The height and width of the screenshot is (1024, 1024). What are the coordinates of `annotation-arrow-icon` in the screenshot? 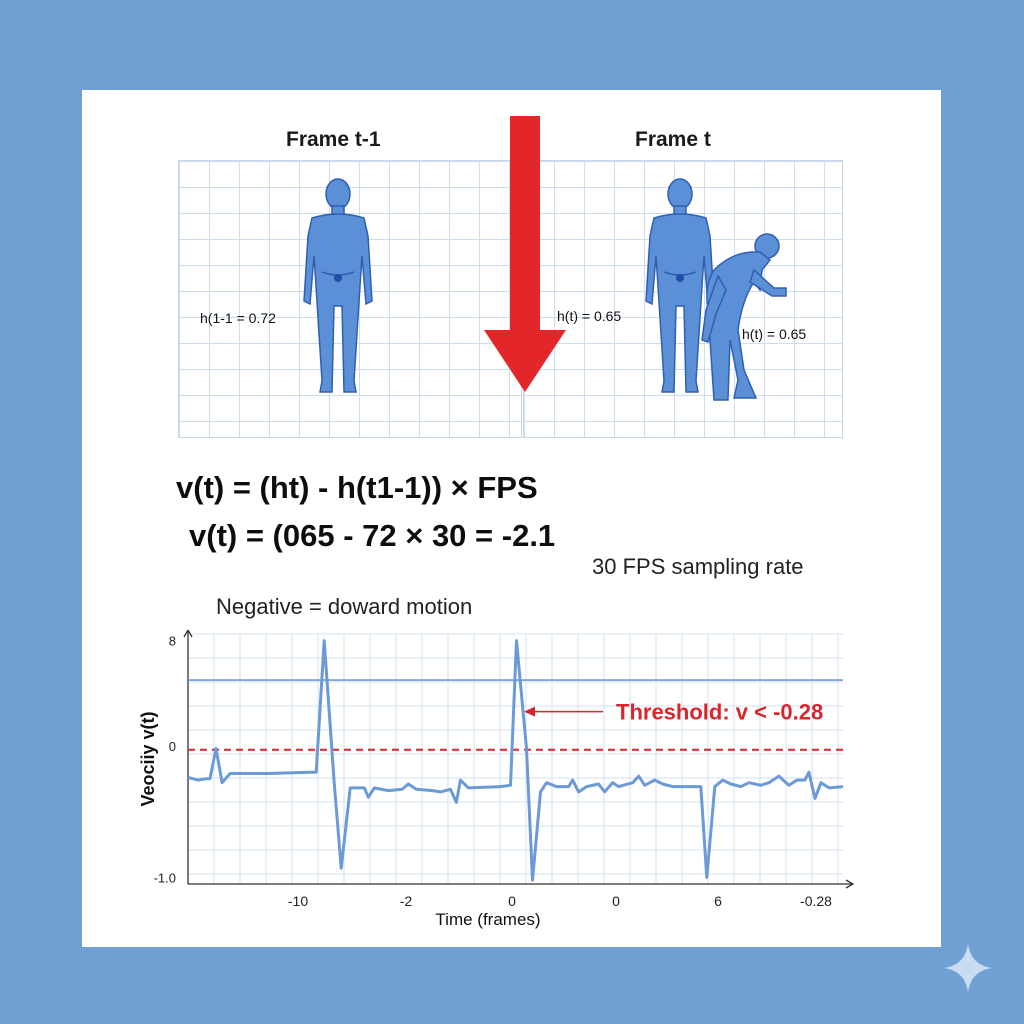 It's located at (529, 711).